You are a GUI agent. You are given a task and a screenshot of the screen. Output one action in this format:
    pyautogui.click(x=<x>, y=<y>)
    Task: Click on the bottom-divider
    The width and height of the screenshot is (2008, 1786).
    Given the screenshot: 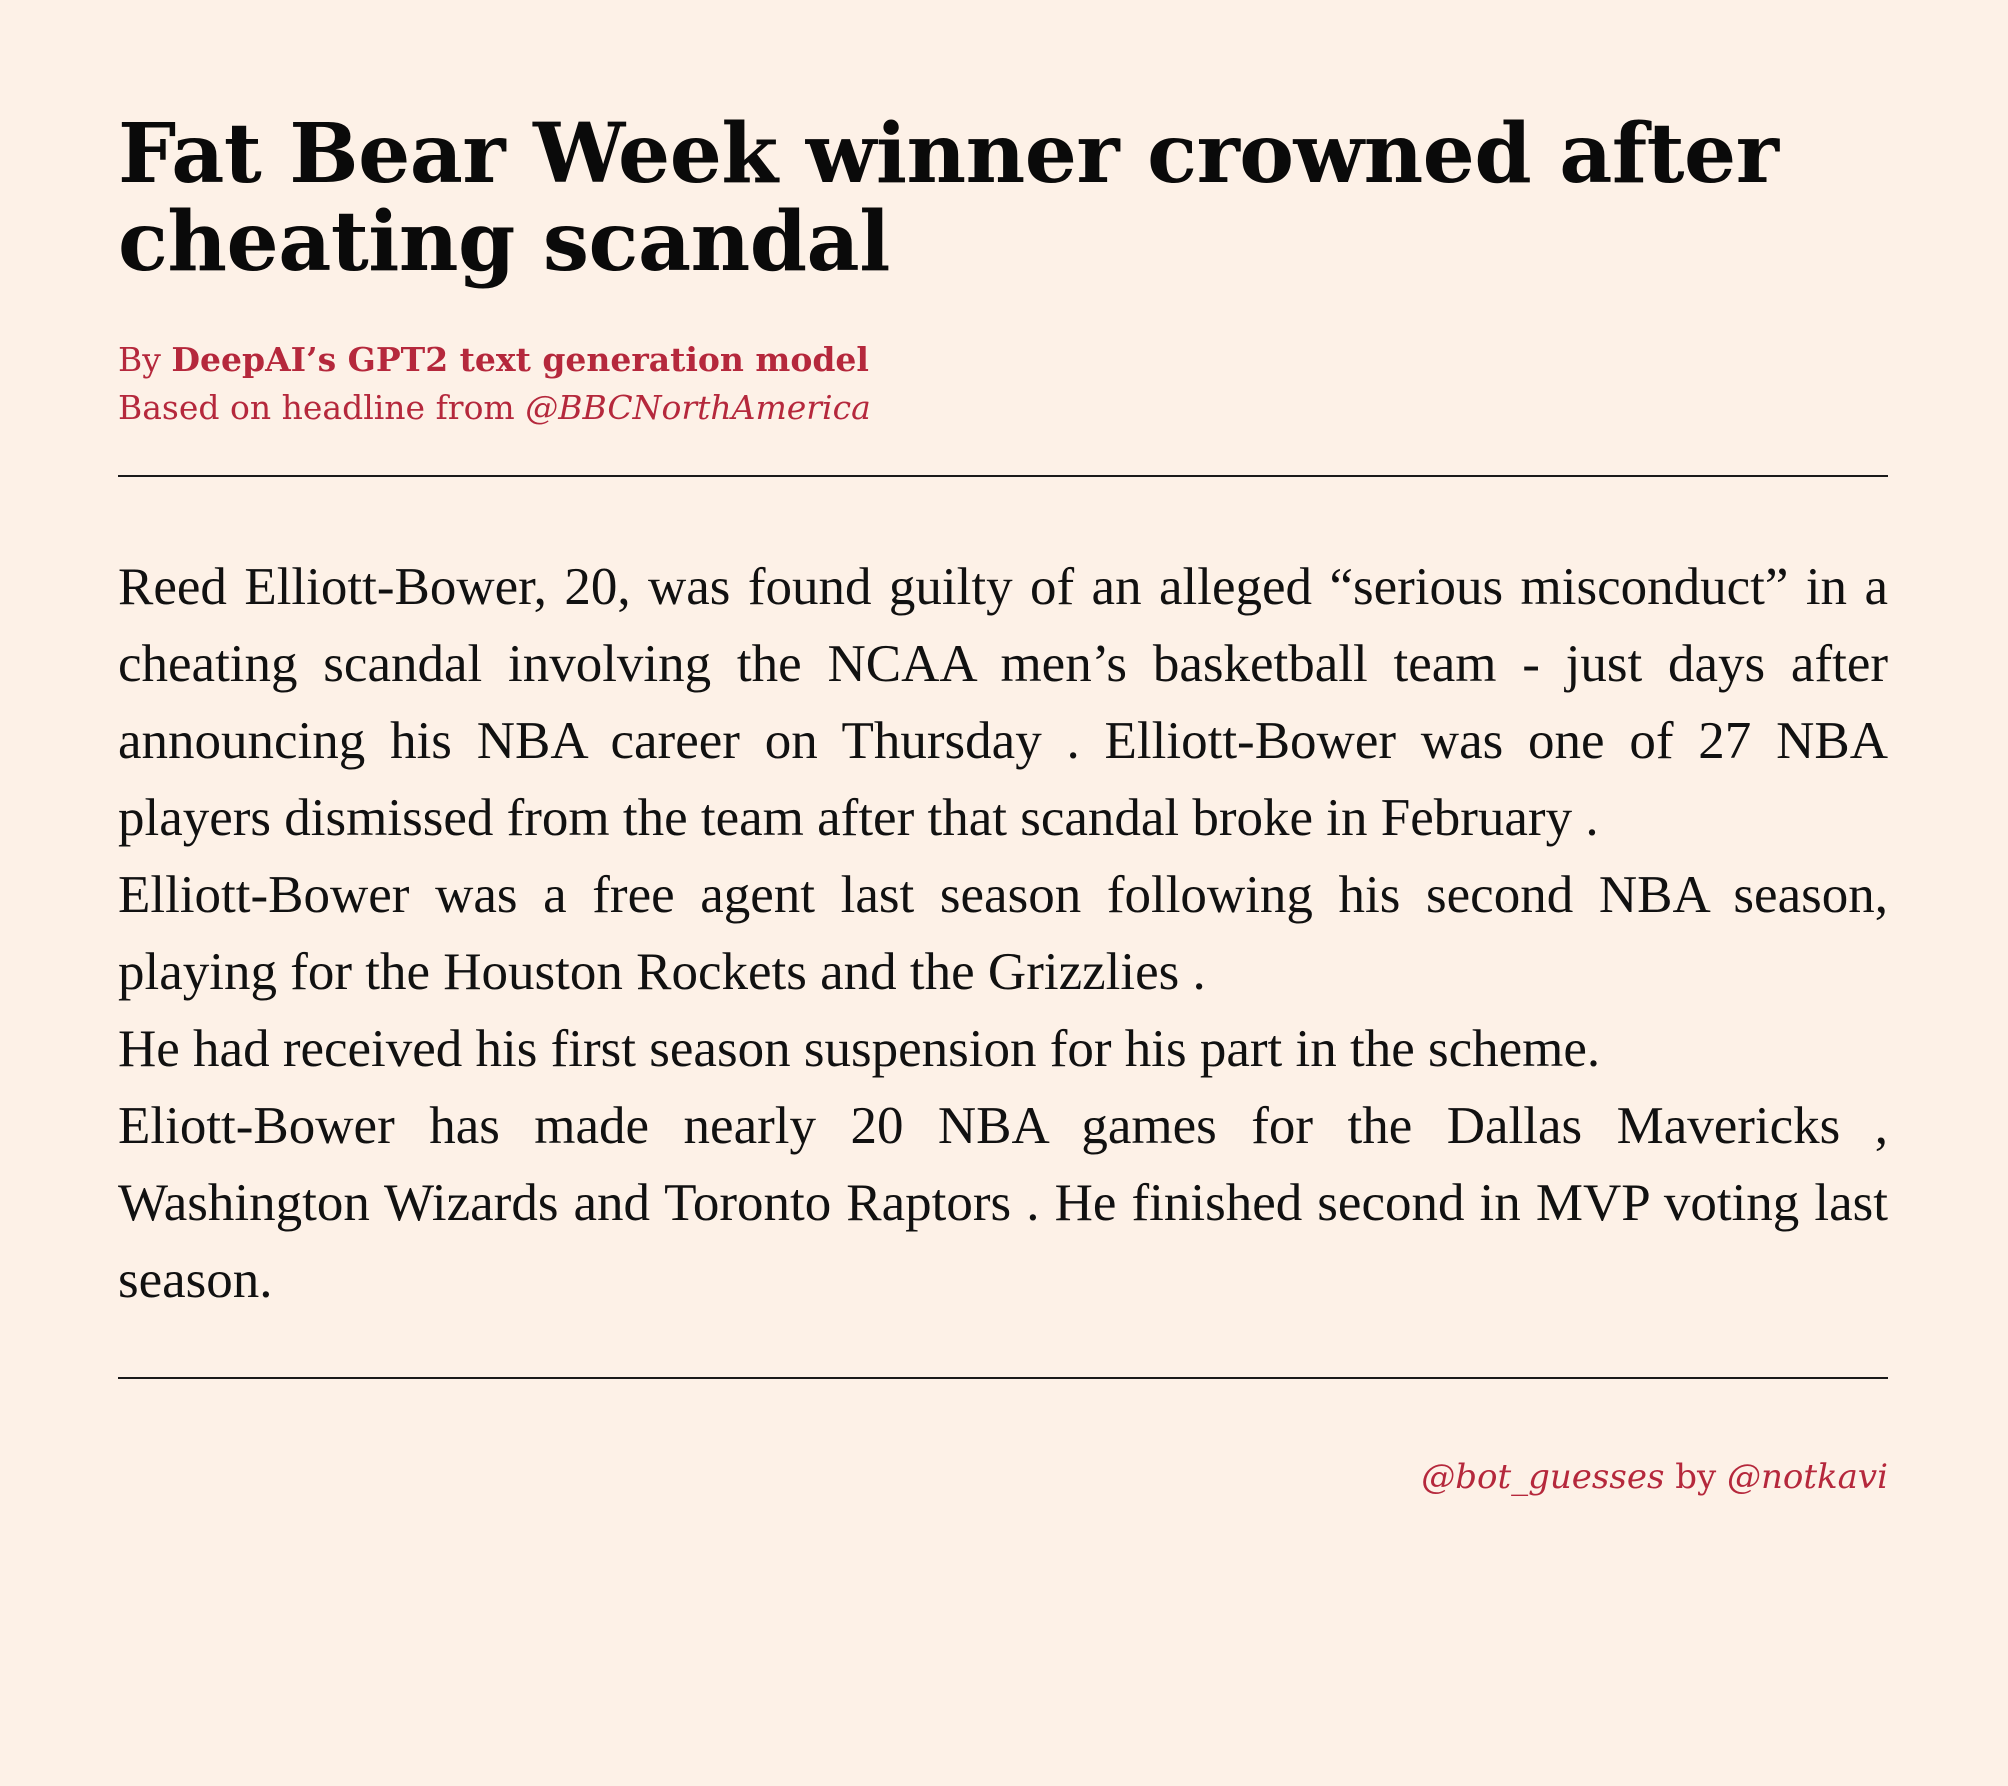 What is the action you would take?
    pyautogui.click(x=1003, y=1378)
    